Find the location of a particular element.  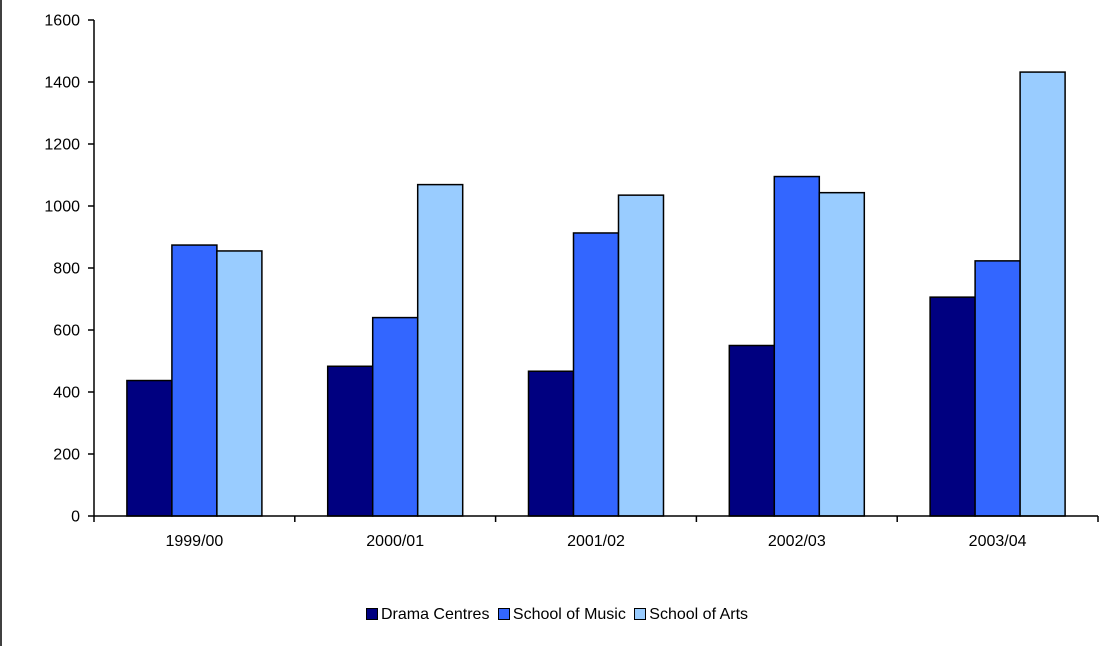

x-tick-label-2001-02: 2001/02 is located at coordinates (596, 541).